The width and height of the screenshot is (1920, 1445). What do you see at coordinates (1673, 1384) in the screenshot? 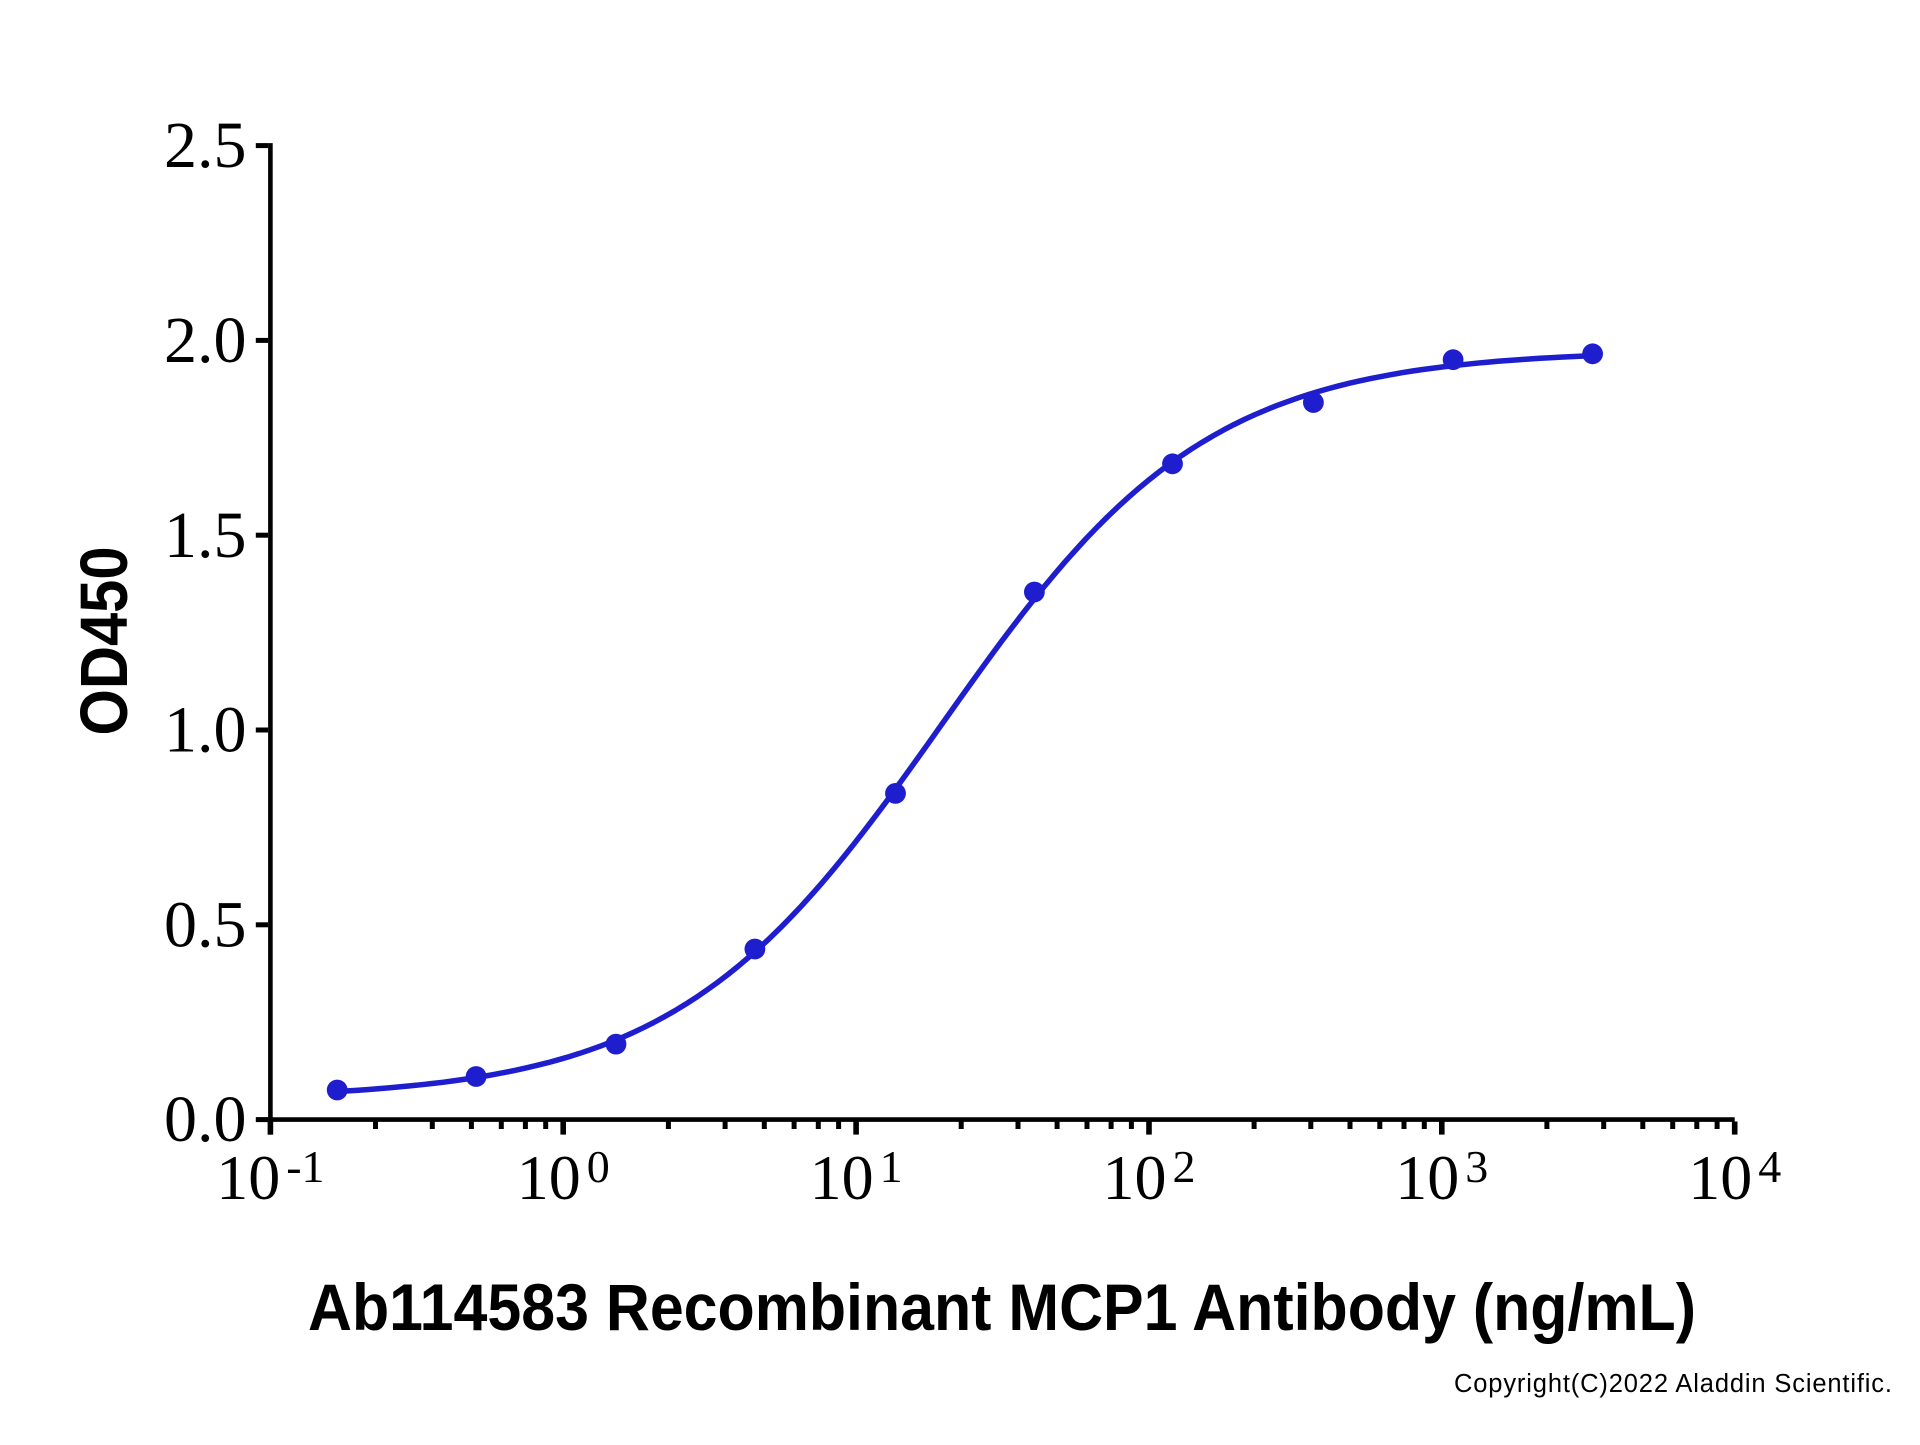
I see `svg-text:Copyright(C)2022 Aladdin Scien: Copyright(C)2022 Aladdin Scientific.` at bounding box center [1673, 1384].